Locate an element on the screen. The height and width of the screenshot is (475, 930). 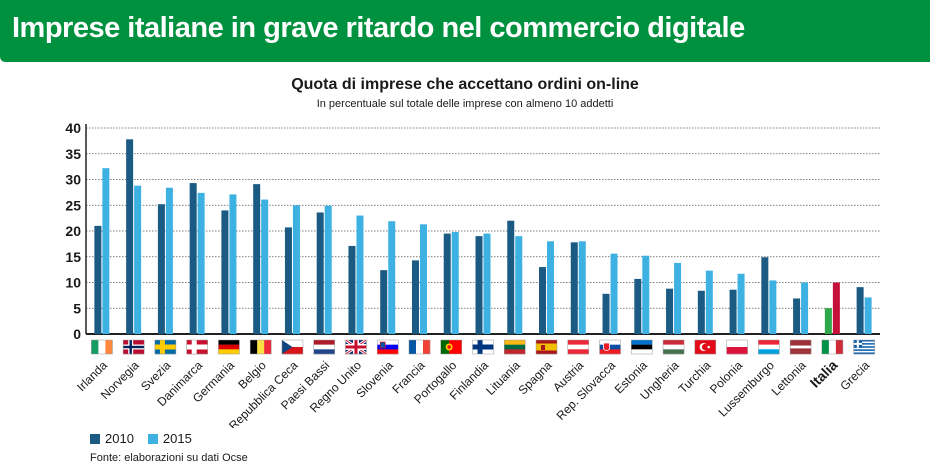
latvia-flag-icon is located at coordinates (800, 347).